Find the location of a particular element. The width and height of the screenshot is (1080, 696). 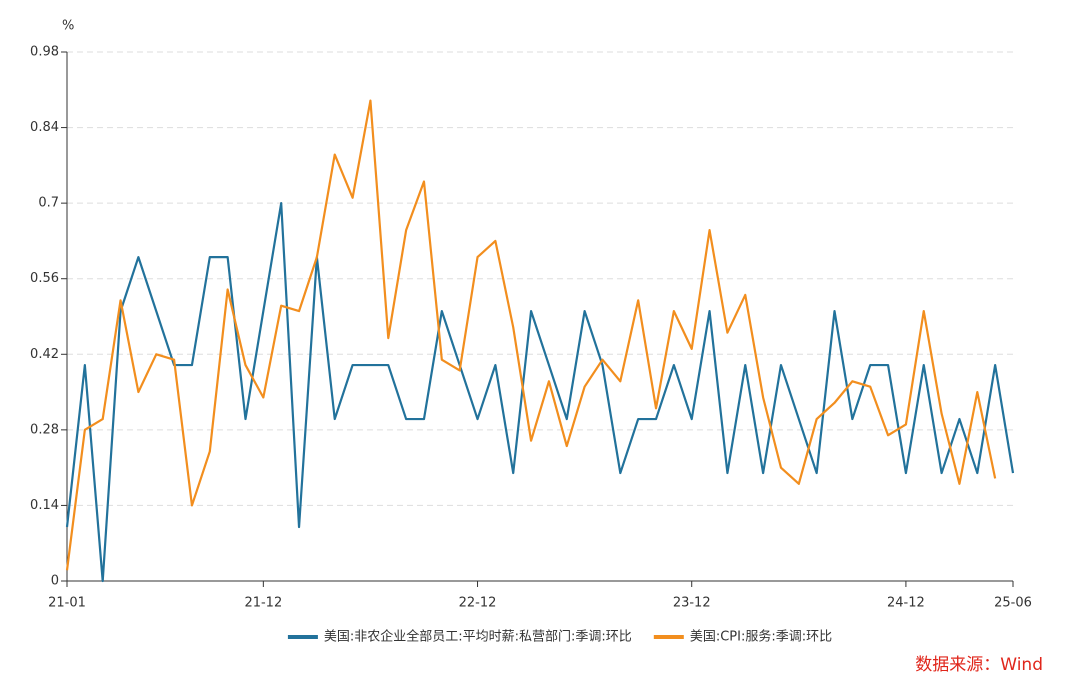

y-tick-label: 0 is located at coordinates (55, 581).